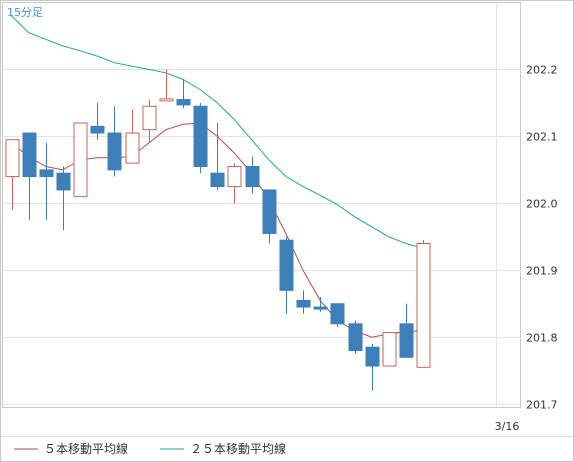 The height and width of the screenshot is (462, 574). What do you see at coordinates (542, 137) in the screenshot?
I see `y-tick-label: 202.1` at bounding box center [542, 137].